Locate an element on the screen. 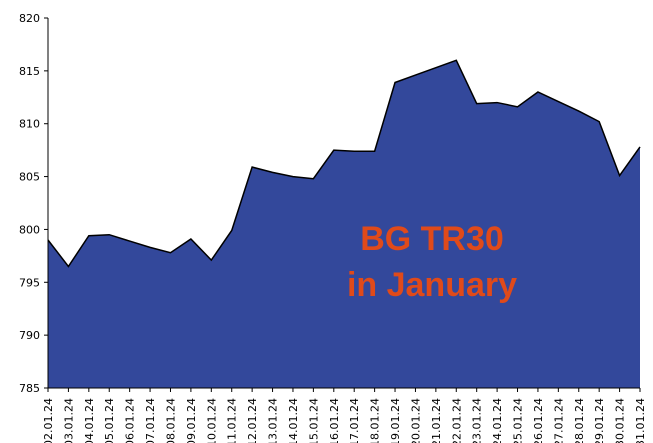  x-tick-label: 06.01.24 is located at coordinates (130, 420).